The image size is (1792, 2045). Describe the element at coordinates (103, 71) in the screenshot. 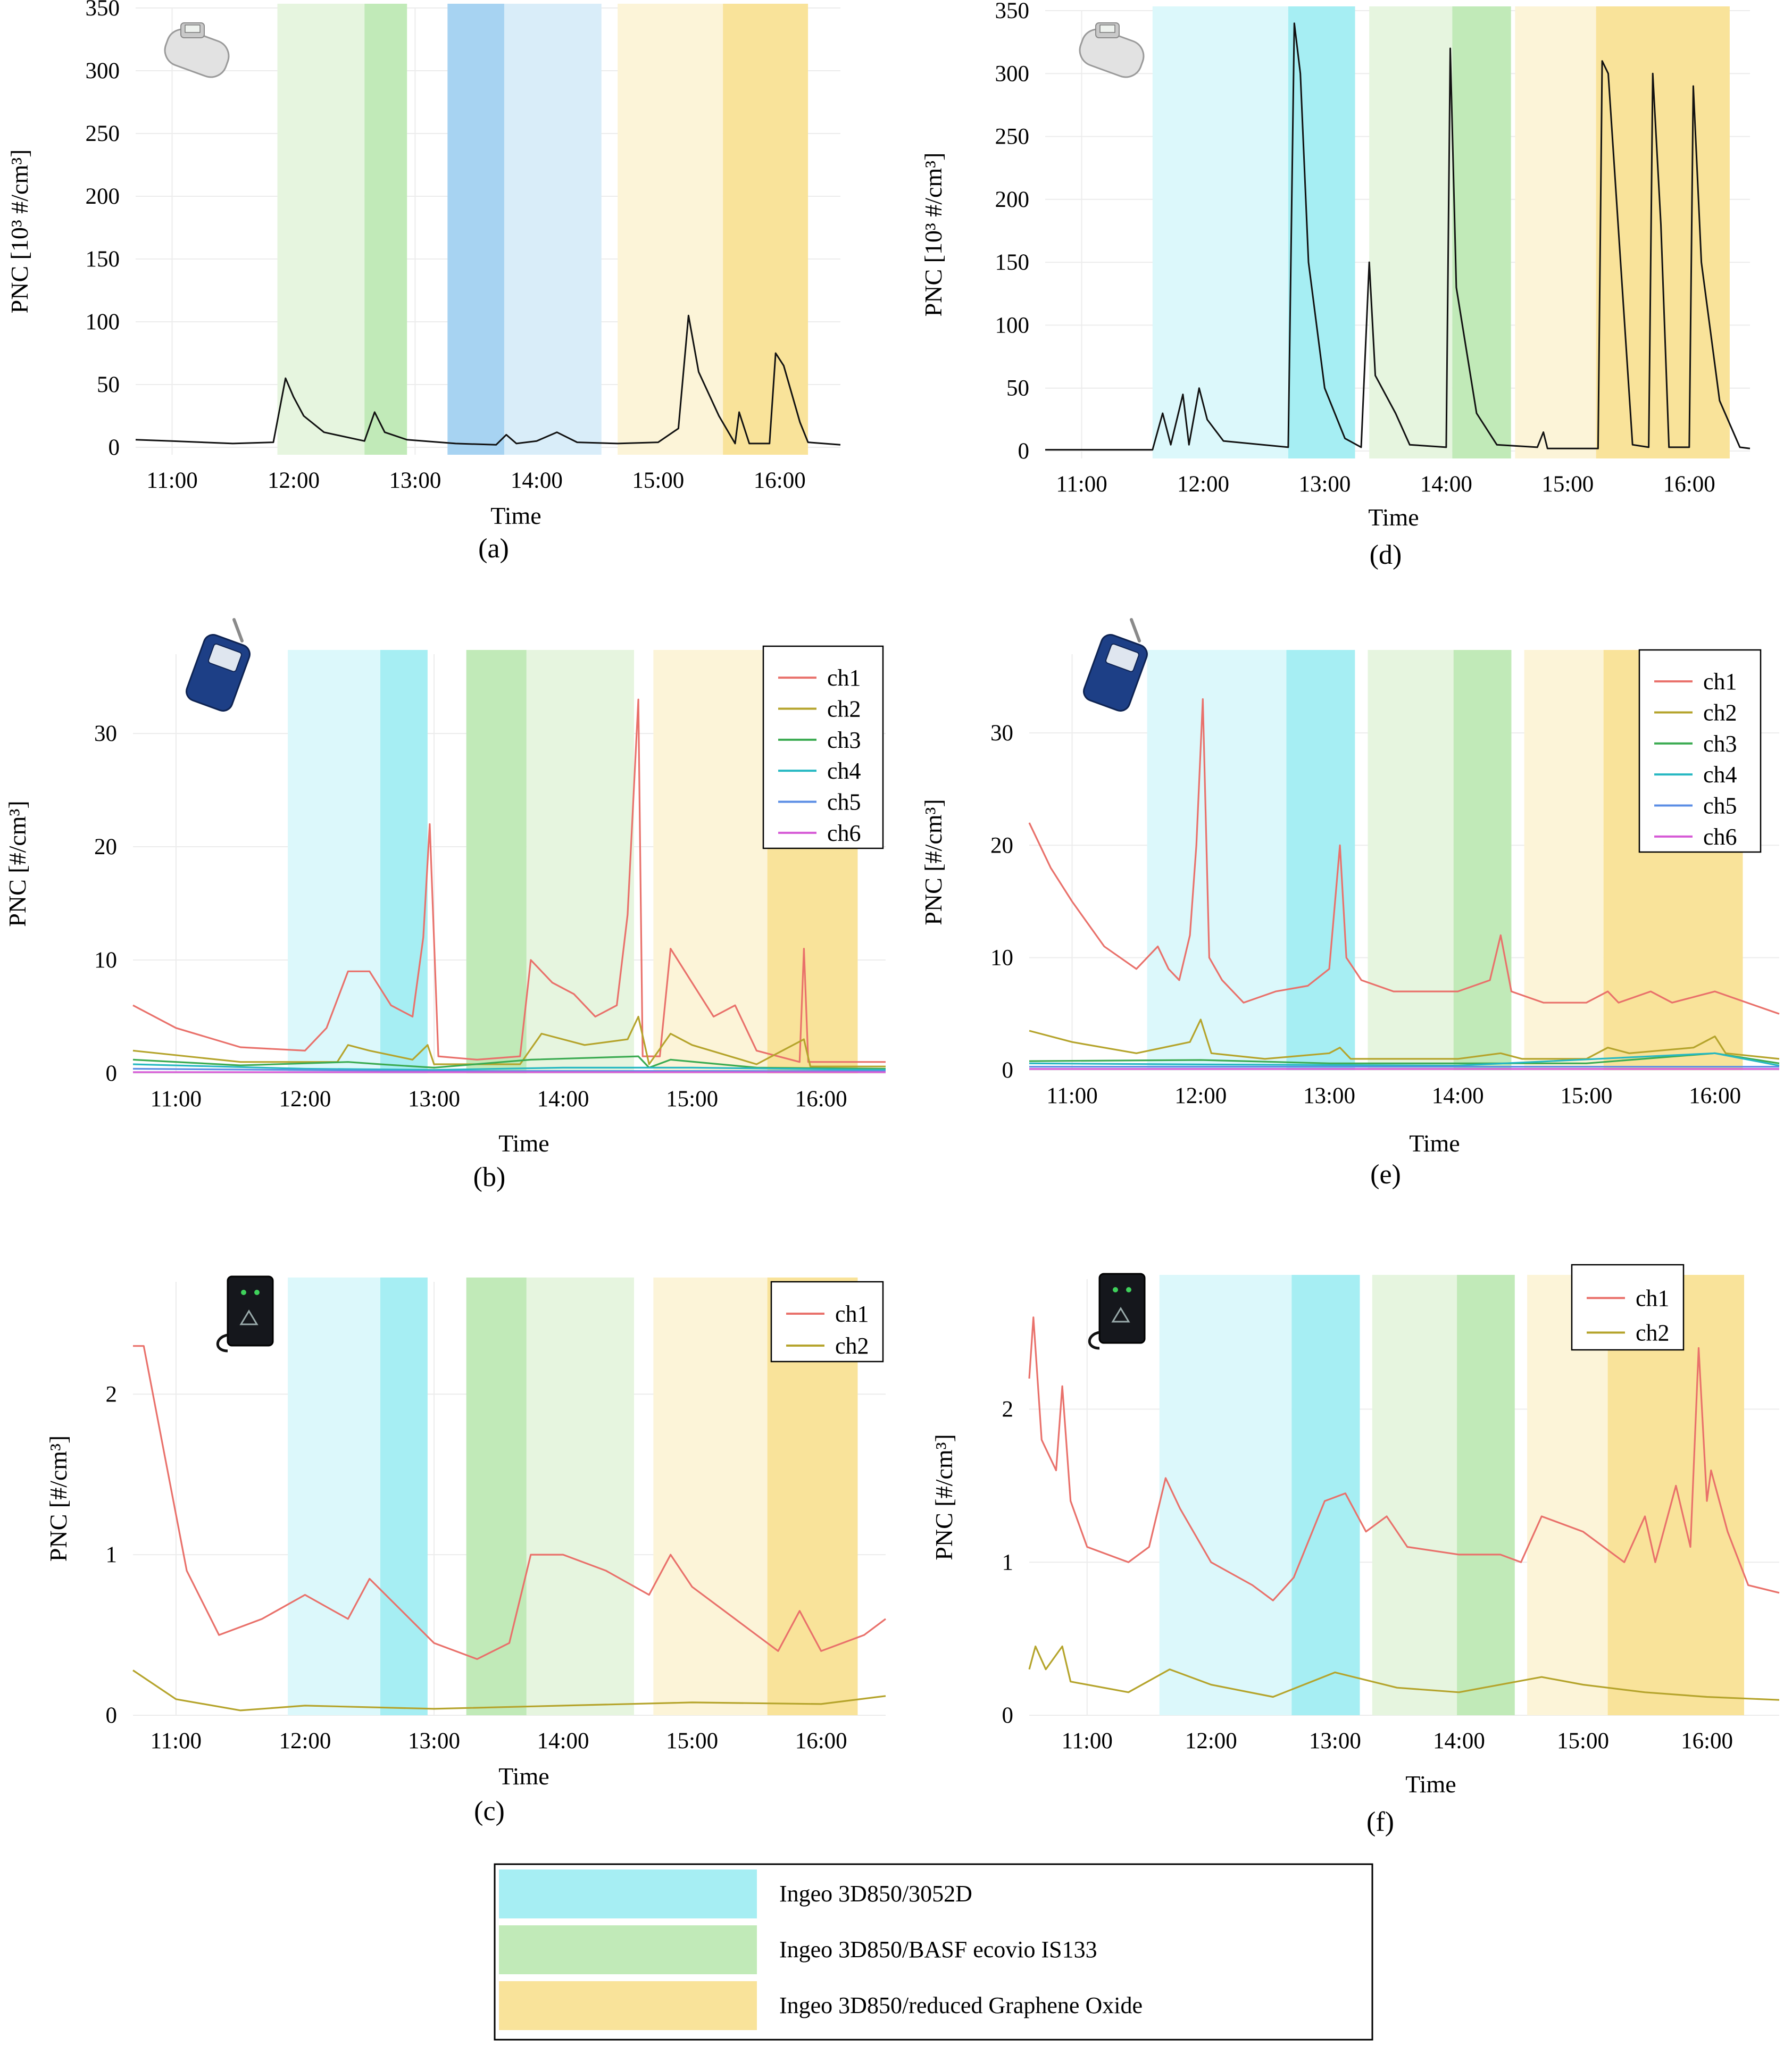

I see `y-tick-label: 300` at that location.